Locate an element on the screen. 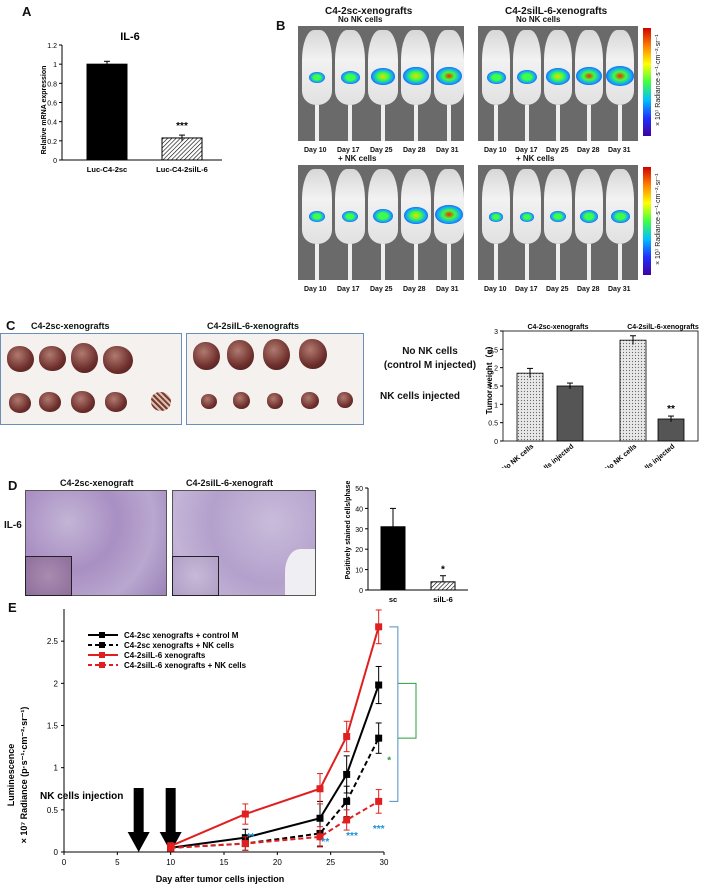 The height and width of the screenshot is (886, 709). group-label: C4-2sc-xenografts is located at coordinates (557, 327).